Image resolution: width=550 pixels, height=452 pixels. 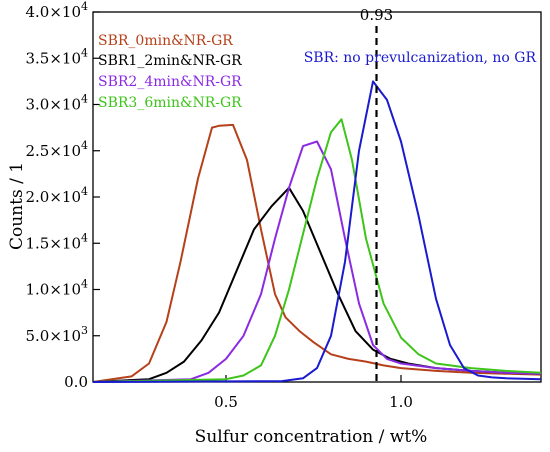 I want to click on x-tick-label: 0.5, so click(x=226, y=402).